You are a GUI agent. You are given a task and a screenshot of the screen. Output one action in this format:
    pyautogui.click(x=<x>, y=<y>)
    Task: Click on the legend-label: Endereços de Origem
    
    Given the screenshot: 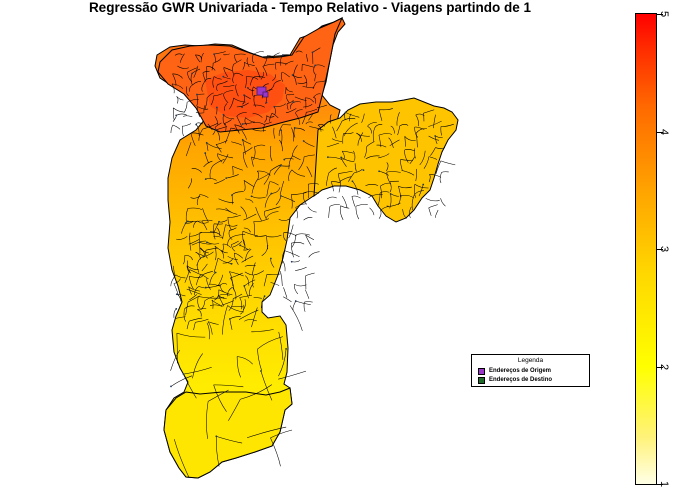 What is the action you would take?
    pyautogui.click(x=520, y=371)
    